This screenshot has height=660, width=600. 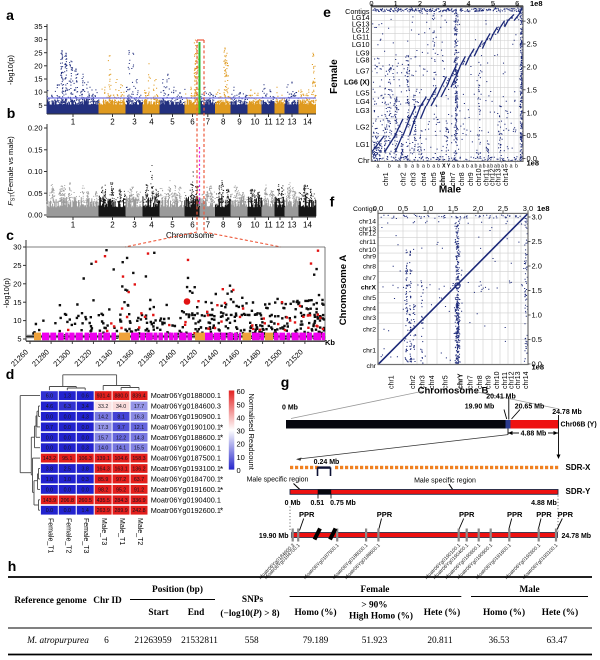 What do you see at coordinates (103, 438) in the screenshot?
I see `svg-text: 15.7` at bounding box center [103, 438].